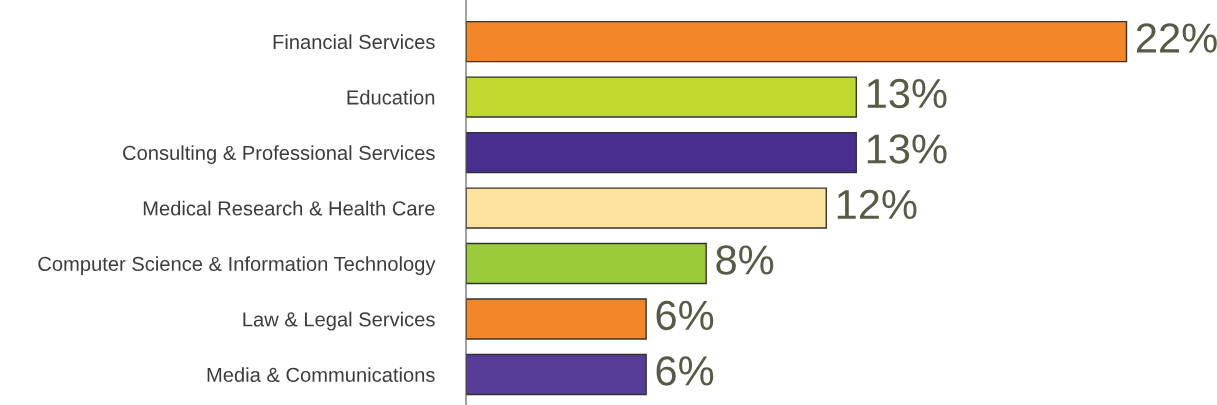  I want to click on y-tick-label: Law & Legal Services, so click(339, 321).